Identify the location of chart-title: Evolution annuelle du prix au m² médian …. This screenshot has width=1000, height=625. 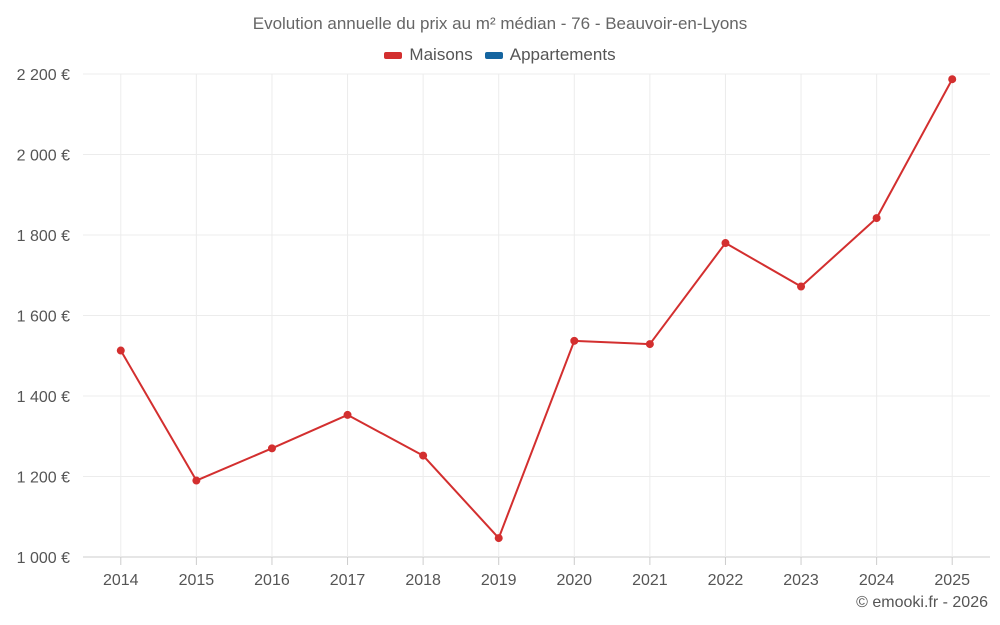
(500, 23).